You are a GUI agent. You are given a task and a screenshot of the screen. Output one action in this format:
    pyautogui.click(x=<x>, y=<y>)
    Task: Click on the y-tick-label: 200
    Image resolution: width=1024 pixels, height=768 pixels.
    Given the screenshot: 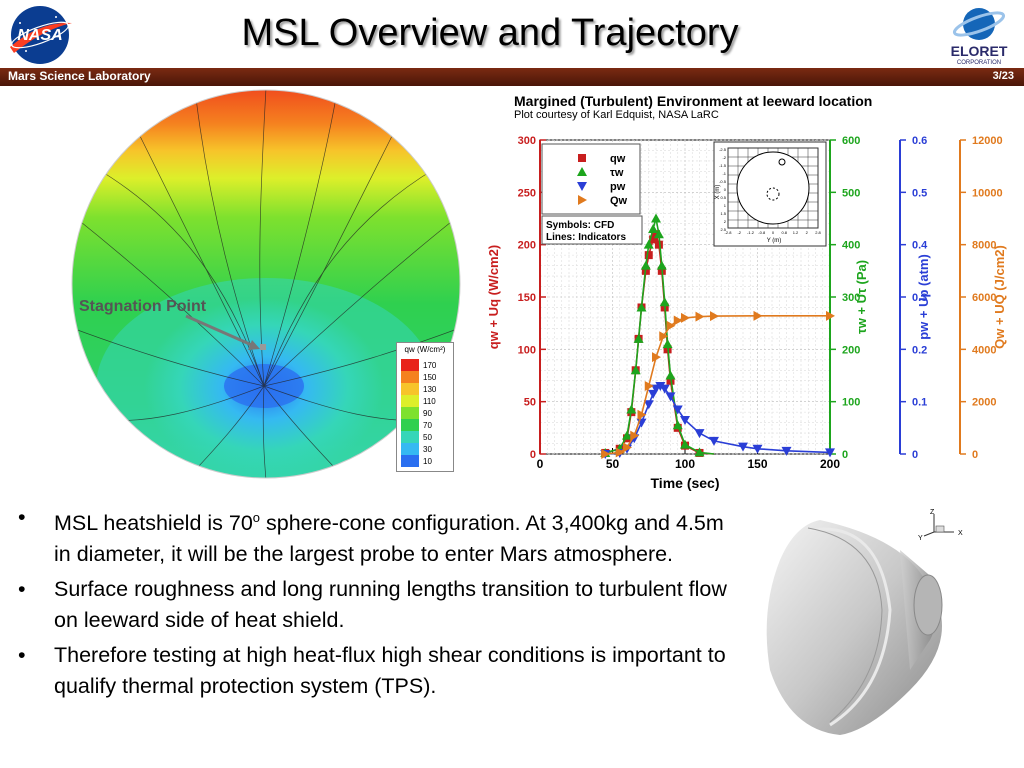 What is the action you would take?
    pyautogui.click(x=851, y=350)
    